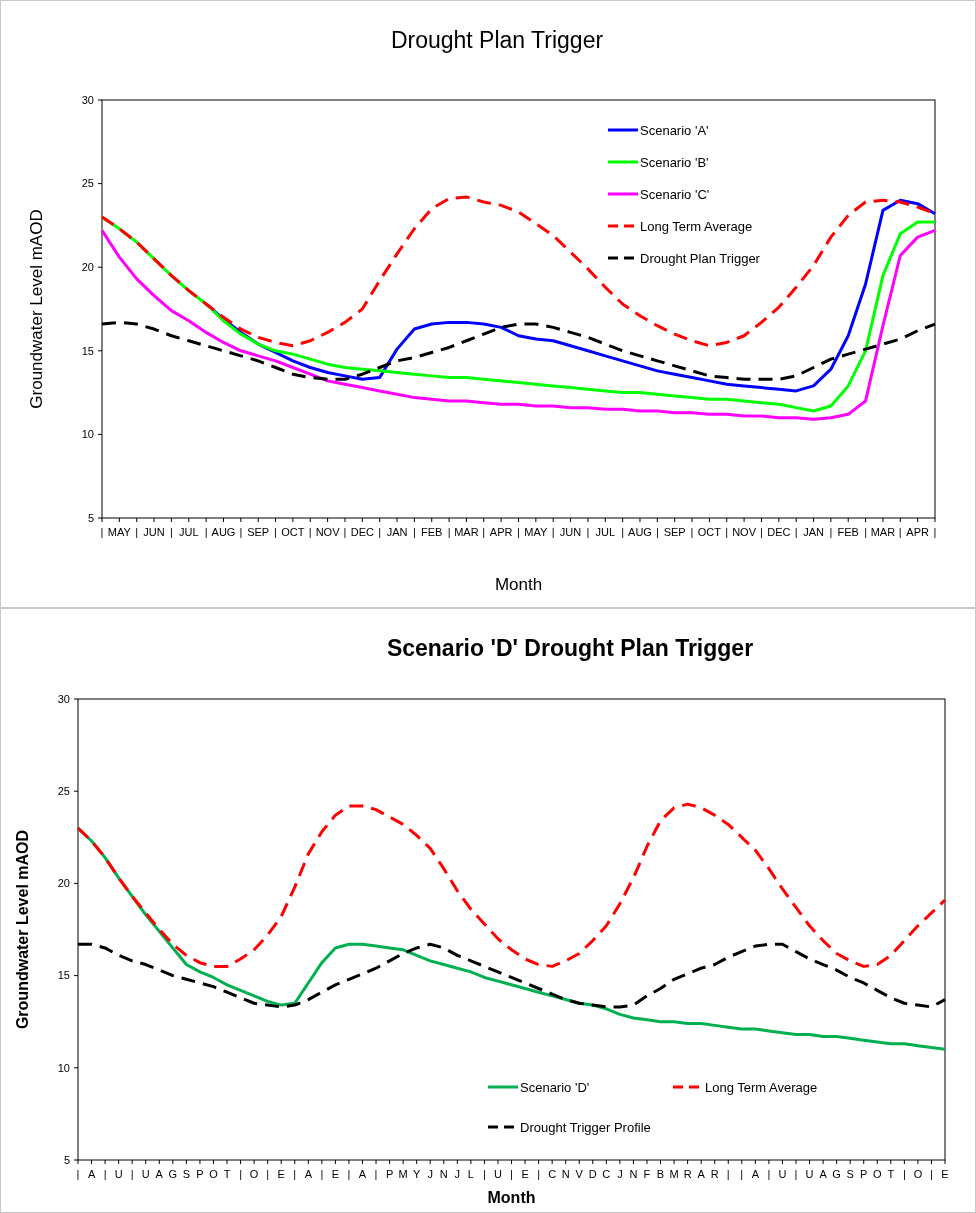  I want to click on y-tick-label: 30, so click(63, 698).